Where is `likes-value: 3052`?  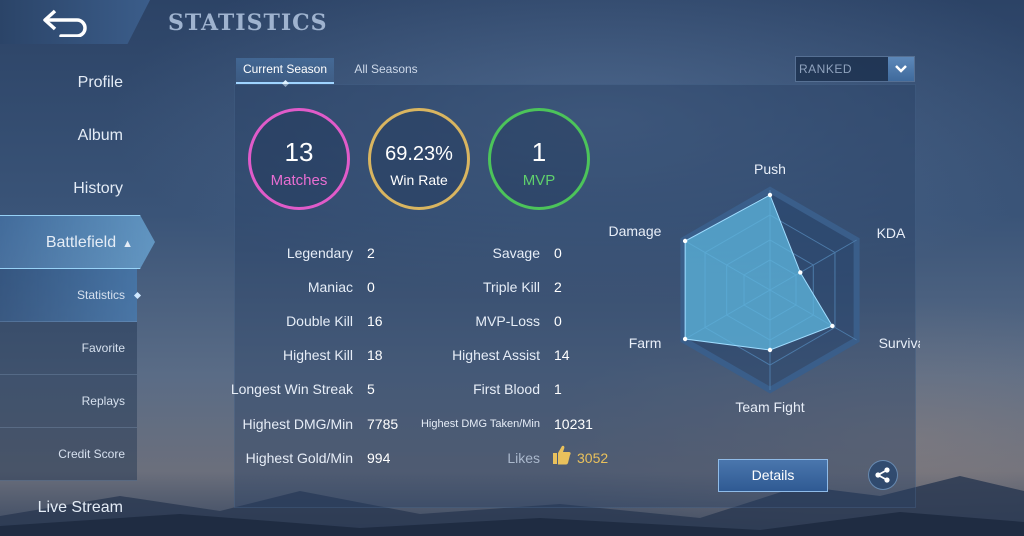
likes-value: 3052 is located at coordinates (593, 458).